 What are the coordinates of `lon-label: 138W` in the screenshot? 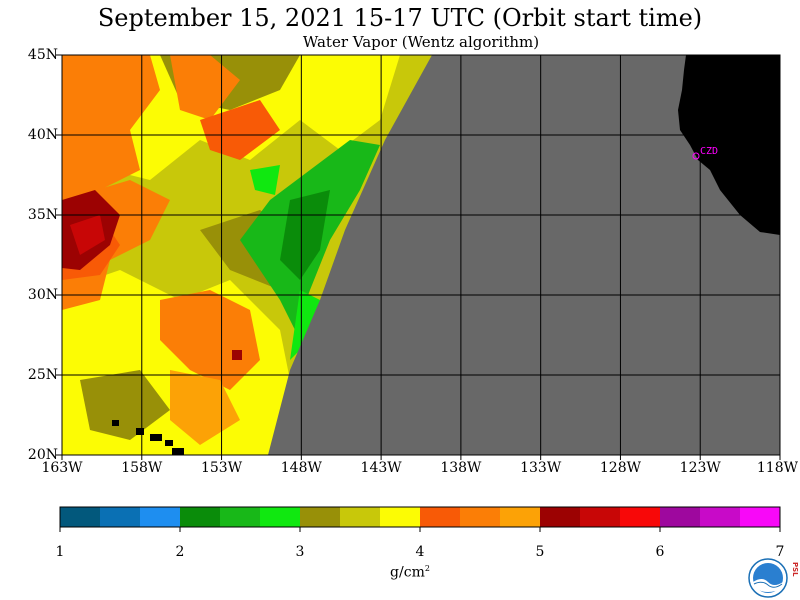 It's located at (461, 468).